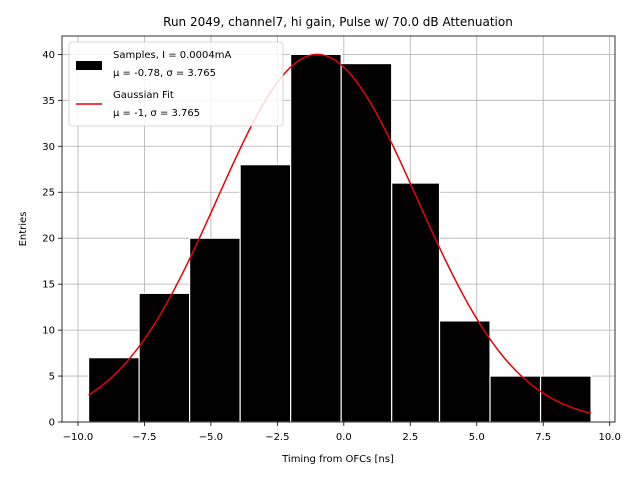  What do you see at coordinates (172, 55) in the screenshot?
I see `legend-samples-label: Samples, I = 0.0004mA` at bounding box center [172, 55].